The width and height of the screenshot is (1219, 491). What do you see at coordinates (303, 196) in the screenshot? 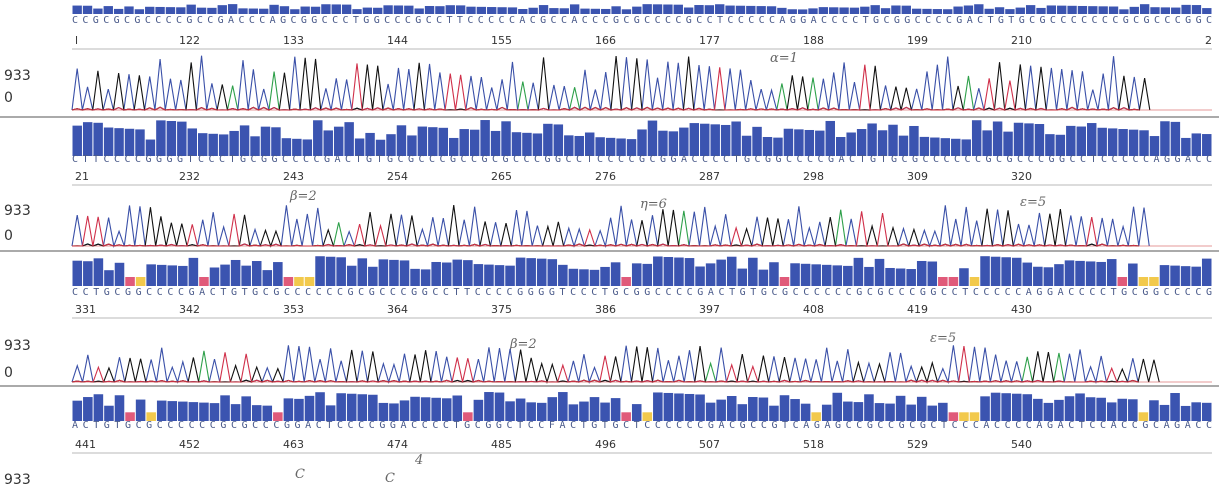
I see `handwritten-note: β=2` at bounding box center [303, 196].